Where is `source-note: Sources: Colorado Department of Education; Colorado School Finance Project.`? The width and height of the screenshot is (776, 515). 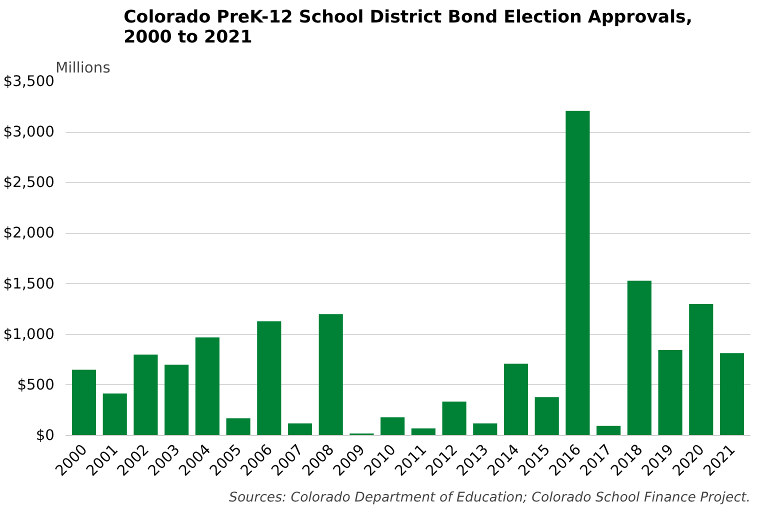 source-note: Sources: Colorado Department of Education; Colorado School Finance Project. is located at coordinates (490, 498).